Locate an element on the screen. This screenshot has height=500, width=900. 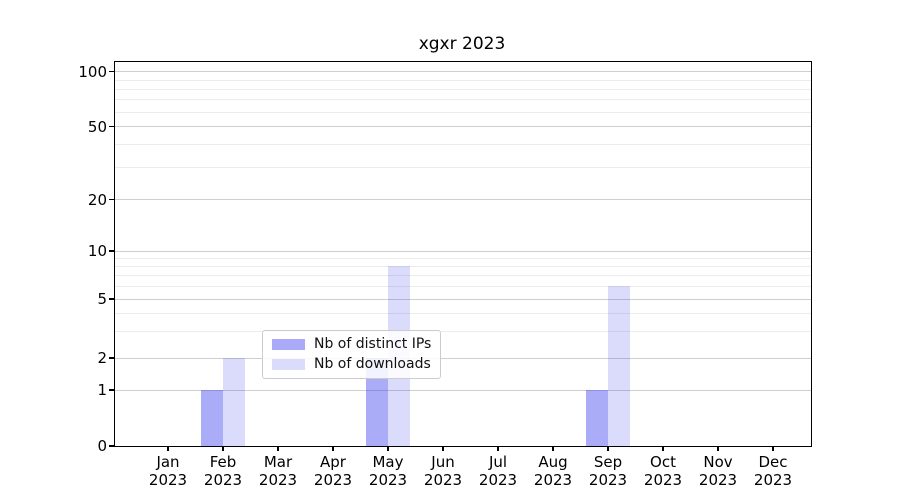
x-axis-tick-feb is located at coordinates (223, 448).